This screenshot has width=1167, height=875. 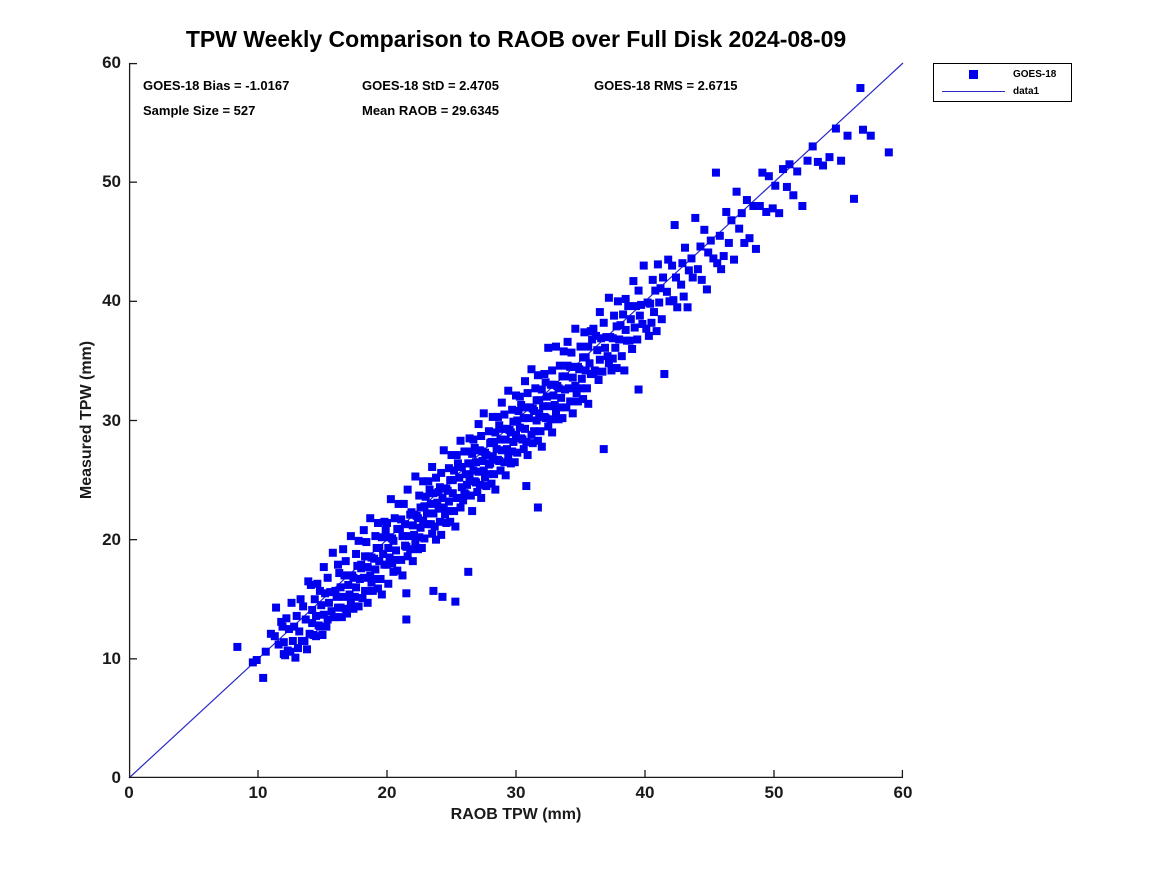 What do you see at coordinates (903, 792) in the screenshot?
I see `x-tick-label: 60` at bounding box center [903, 792].